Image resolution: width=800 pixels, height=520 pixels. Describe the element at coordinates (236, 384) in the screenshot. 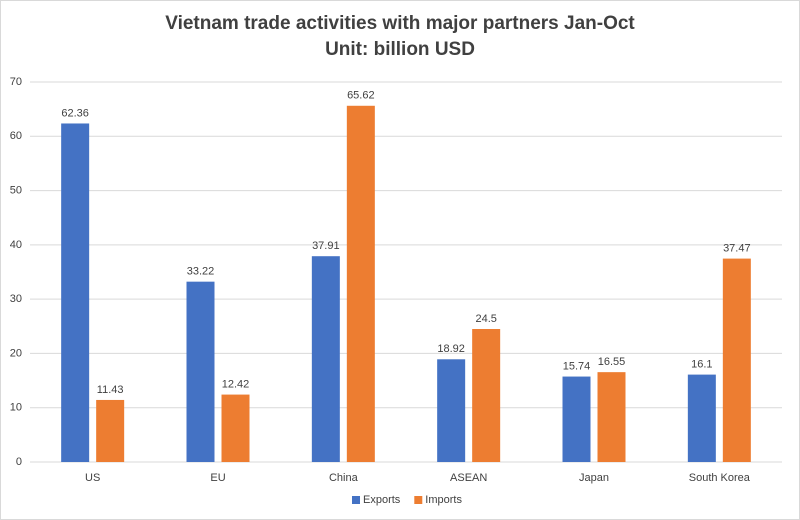

I see `data-label: 12.42` at that location.